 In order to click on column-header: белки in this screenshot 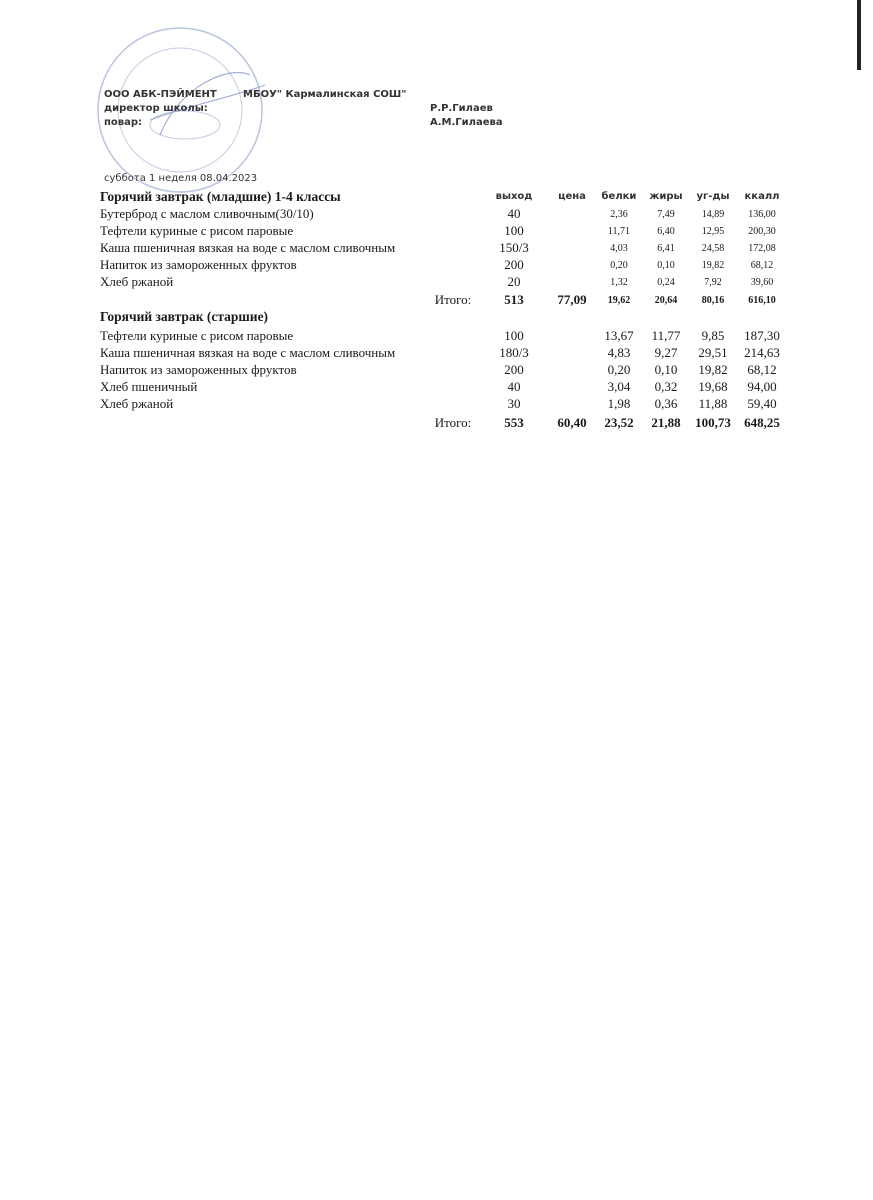, I will do `click(619, 196)`.